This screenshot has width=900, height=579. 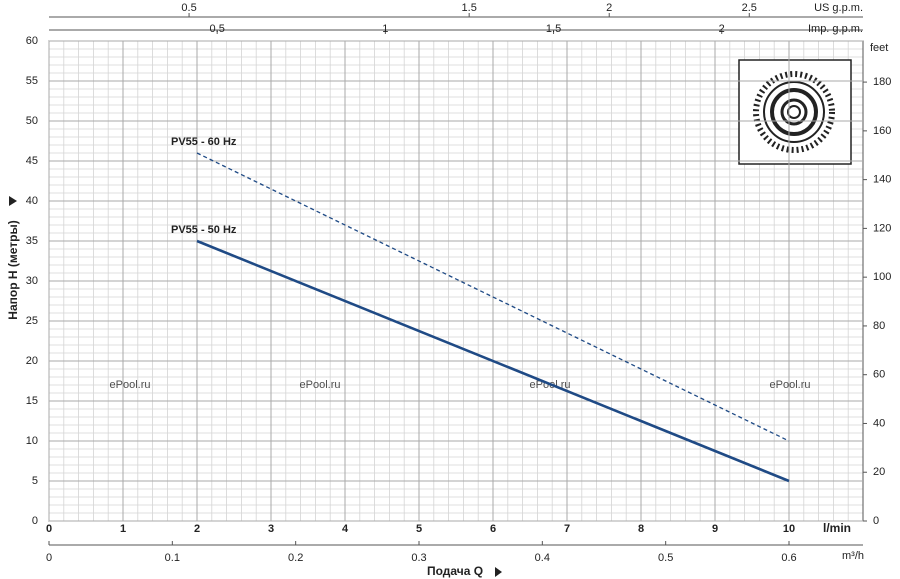 What do you see at coordinates (32, 321) in the screenshot?
I see `y-tick-label: 25` at bounding box center [32, 321].